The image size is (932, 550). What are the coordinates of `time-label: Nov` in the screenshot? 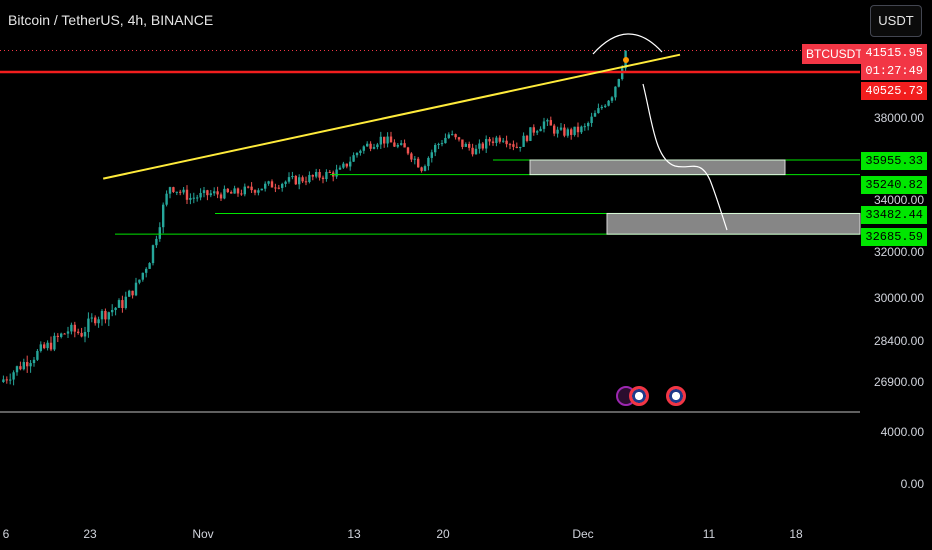 It's located at (203, 534).